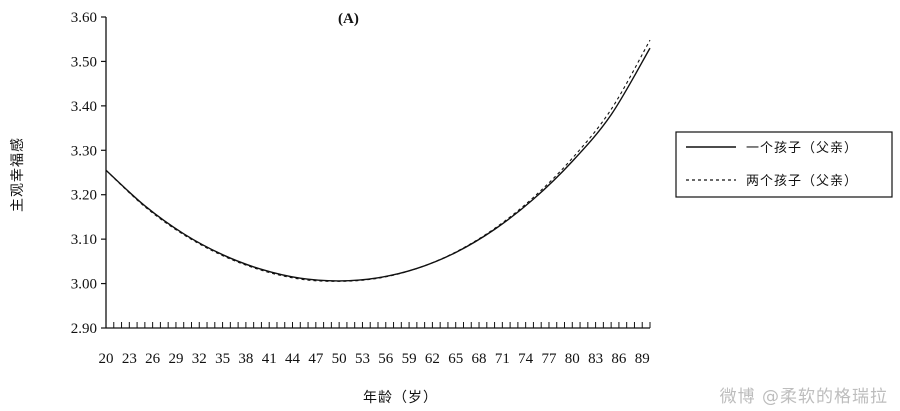  Describe the element at coordinates (802, 181) in the screenshot. I see `legend-label-two-children: 两个孩子（父亲）` at that location.